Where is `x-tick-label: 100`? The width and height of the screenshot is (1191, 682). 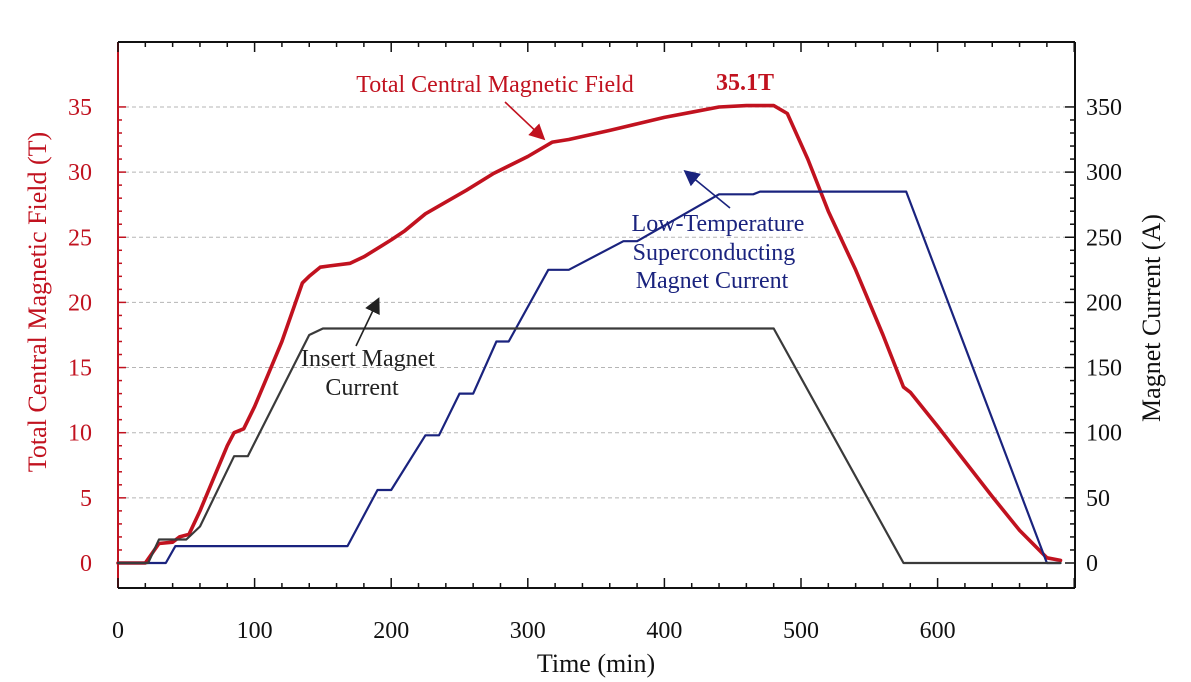 x-tick-label: 100 is located at coordinates (255, 631).